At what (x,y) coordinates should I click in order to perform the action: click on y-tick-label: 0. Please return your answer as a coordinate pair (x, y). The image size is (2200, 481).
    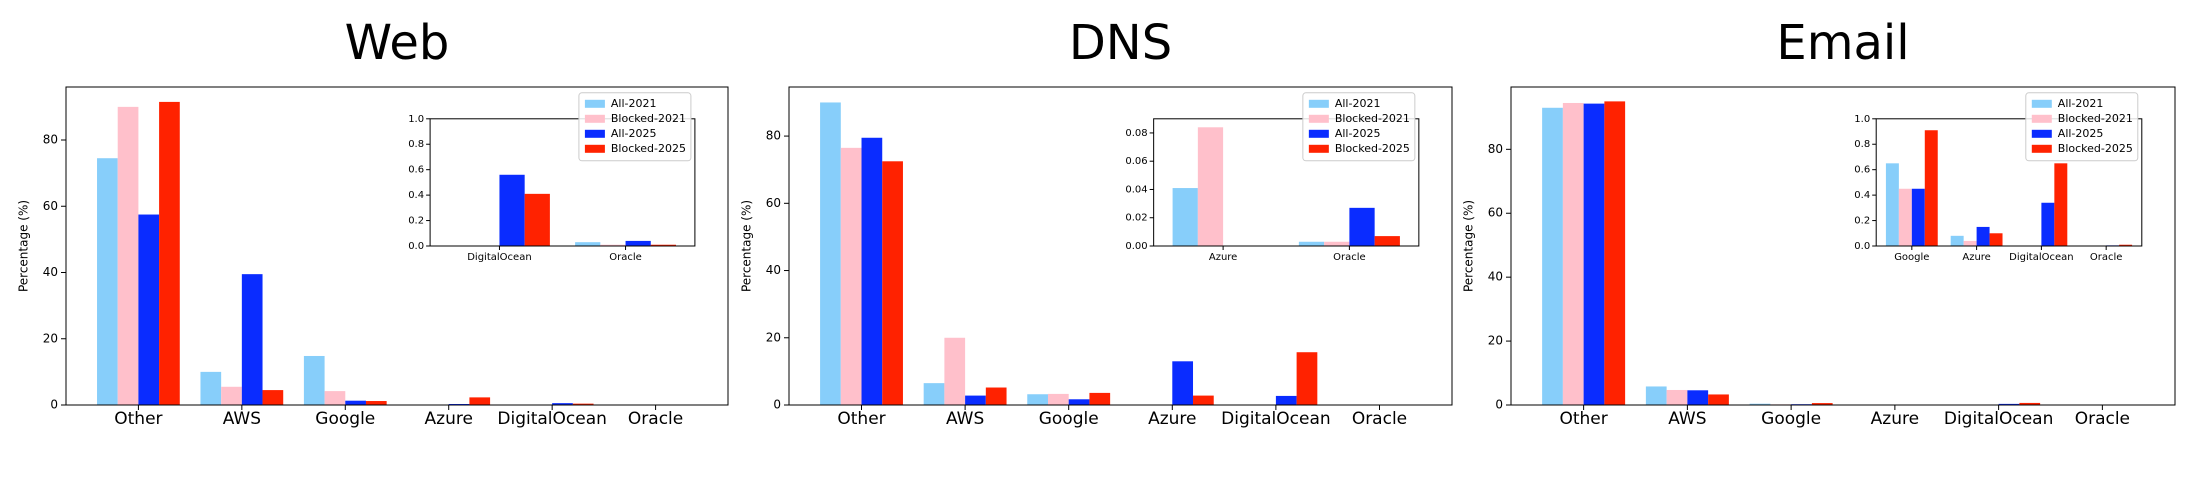
    Looking at the image, I should click on (54, 405).